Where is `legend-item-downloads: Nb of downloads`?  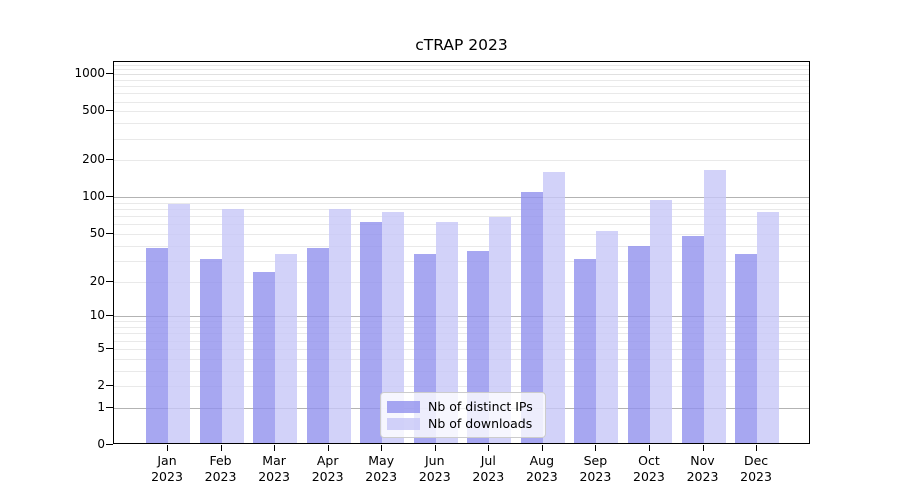 legend-item-downloads: Nb of downloads is located at coordinates (466, 423).